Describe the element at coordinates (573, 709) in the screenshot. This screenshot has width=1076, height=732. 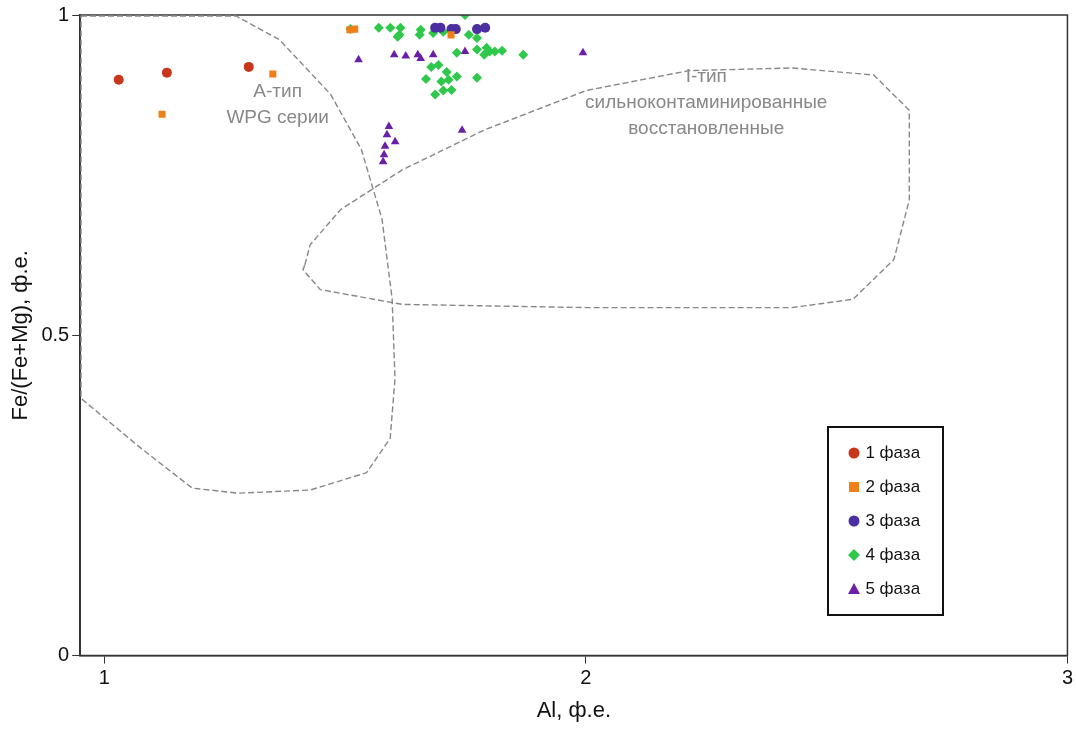
I see `x-axis-title: Al, ф.е.` at that location.